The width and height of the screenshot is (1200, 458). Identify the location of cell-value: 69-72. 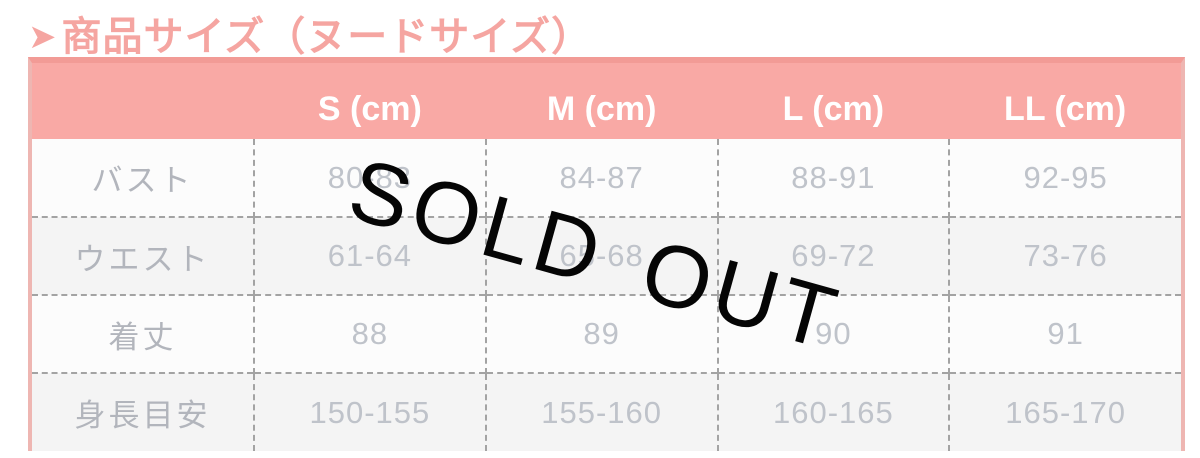
(833, 255).